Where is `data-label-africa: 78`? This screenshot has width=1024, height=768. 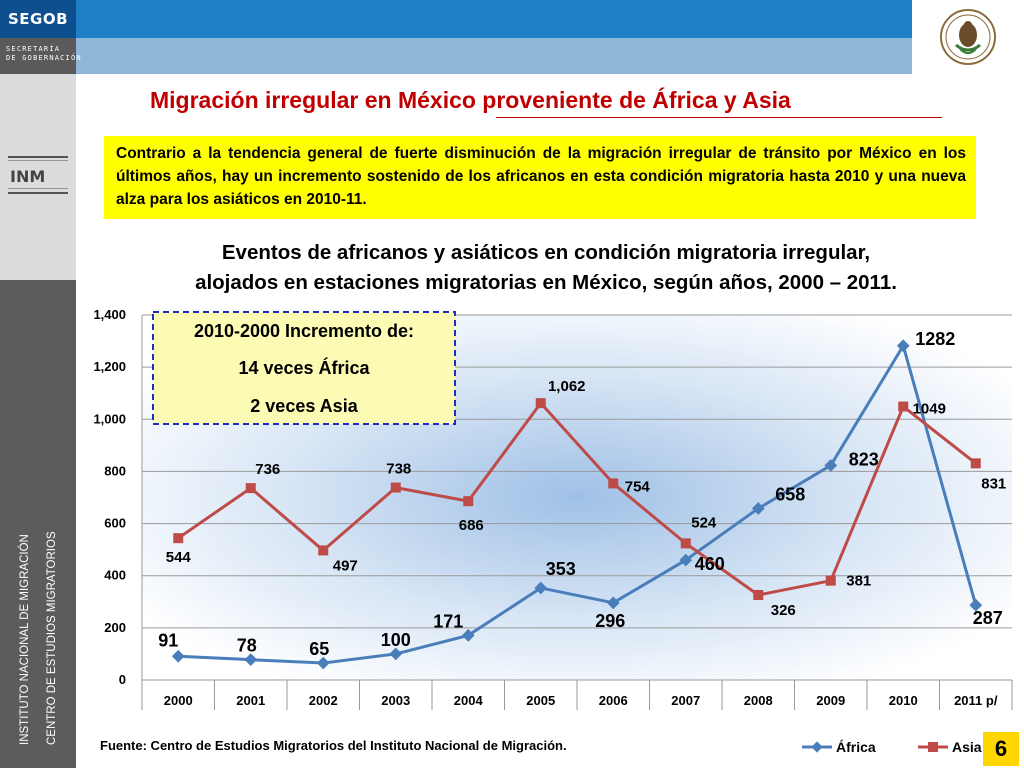
data-label-africa: 78 is located at coordinates (247, 646).